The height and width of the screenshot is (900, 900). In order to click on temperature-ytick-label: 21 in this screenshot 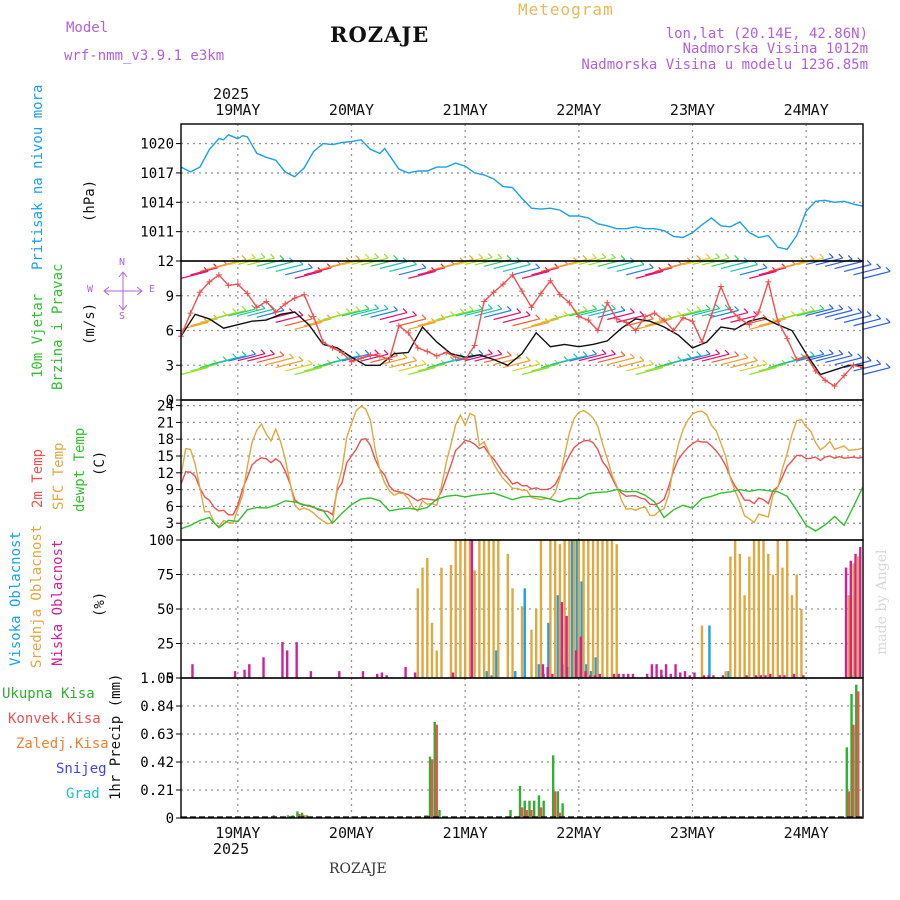, I will do `click(165, 423)`.